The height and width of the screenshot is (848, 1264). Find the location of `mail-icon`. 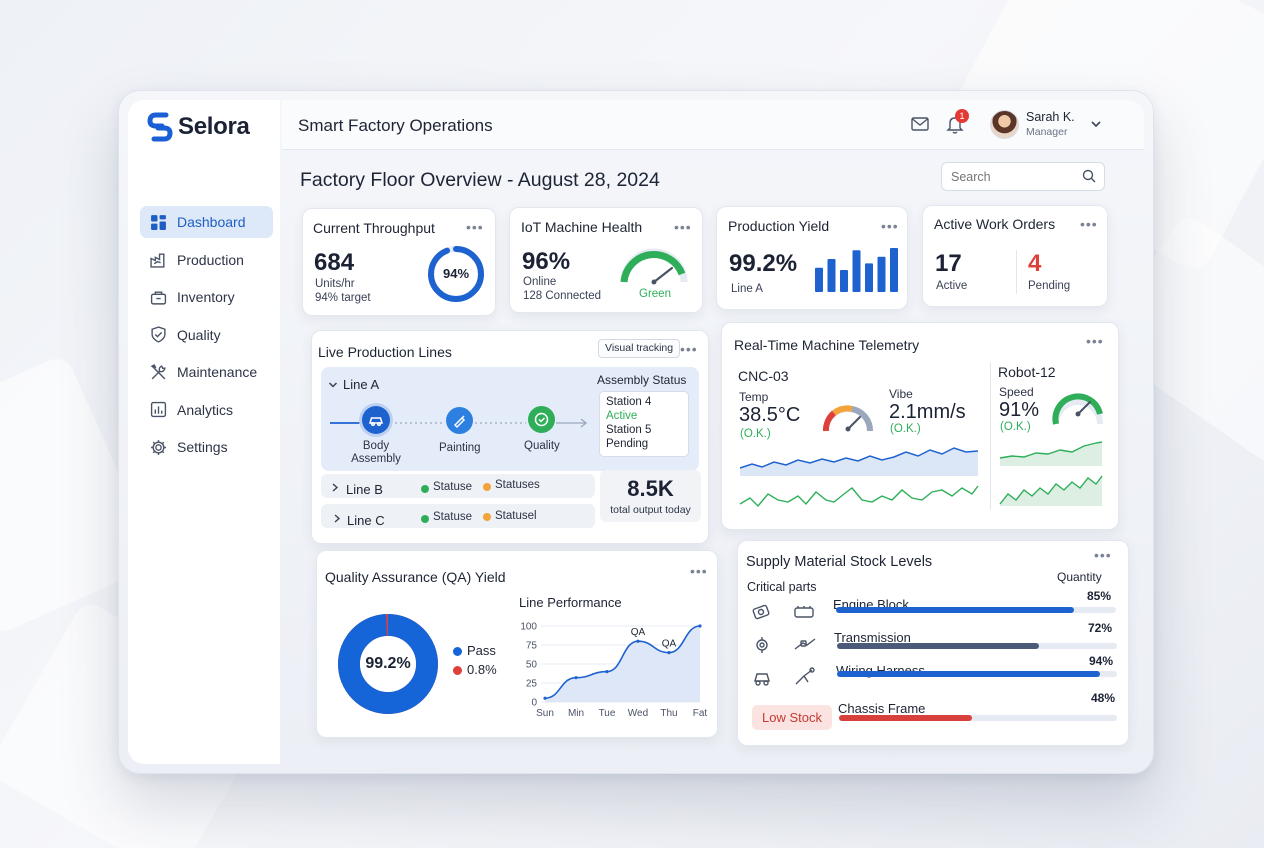

mail-icon is located at coordinates (920, 124).